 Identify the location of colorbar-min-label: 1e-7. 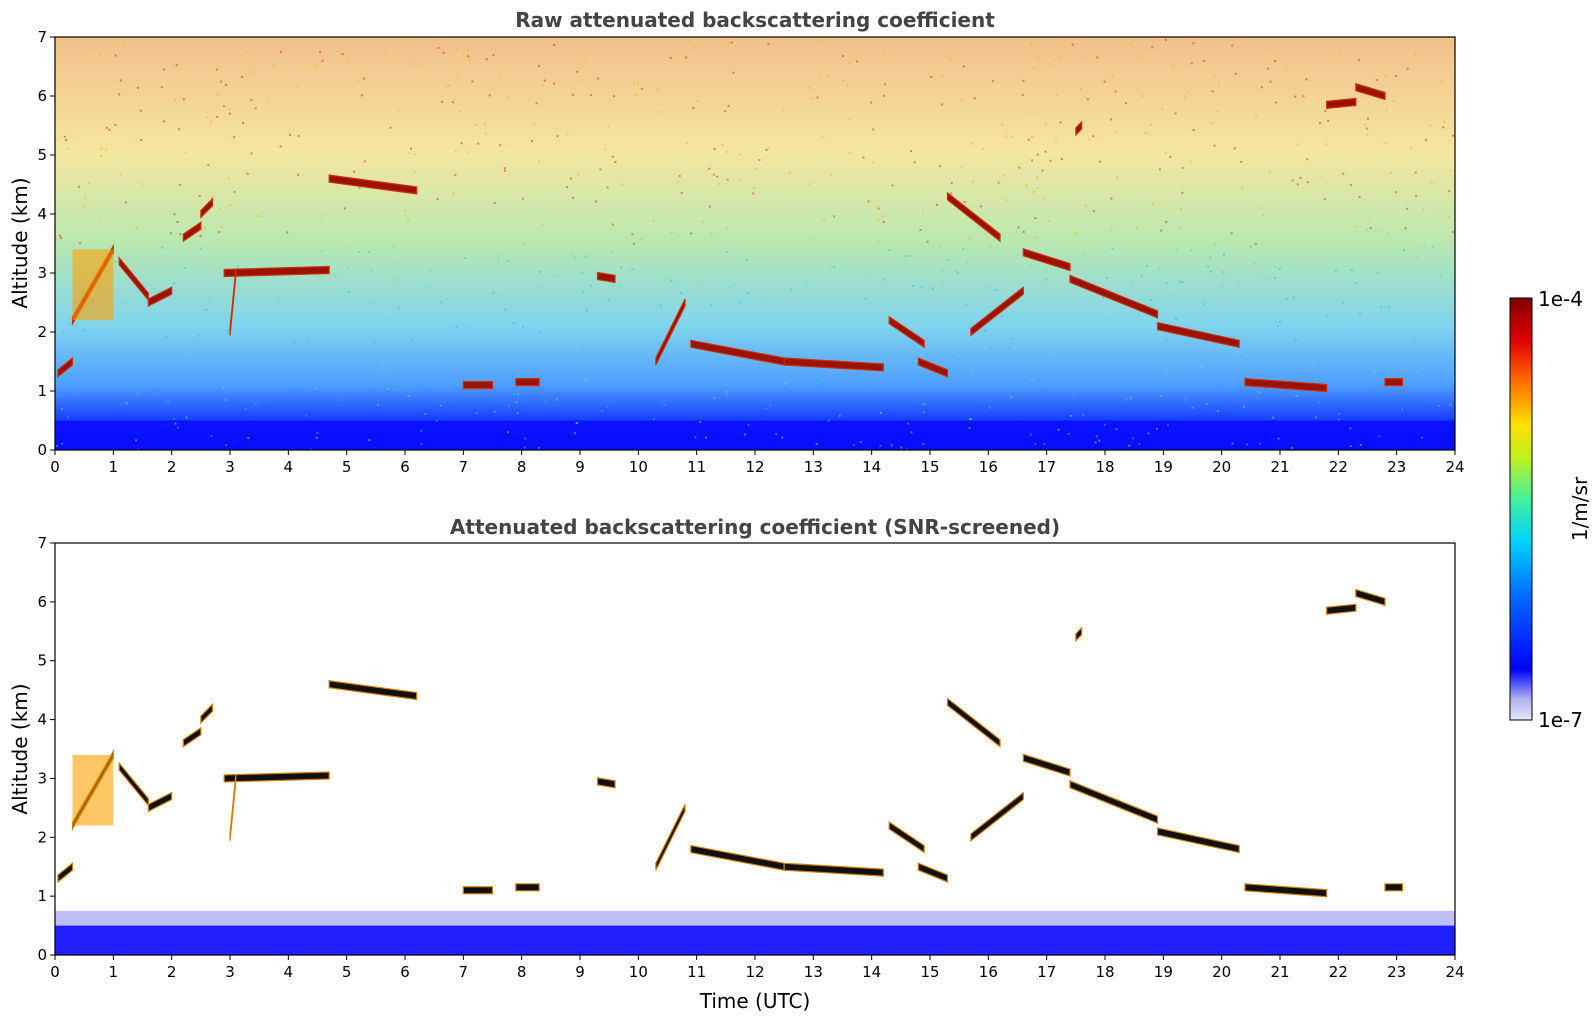
(1560, 720).